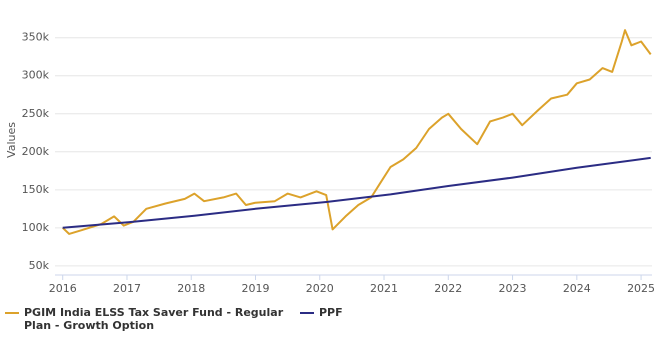 Image resolution: width=655 pixels, height=338 pixels. I want to click on y-tick-label: 350k, so click(36, 37).